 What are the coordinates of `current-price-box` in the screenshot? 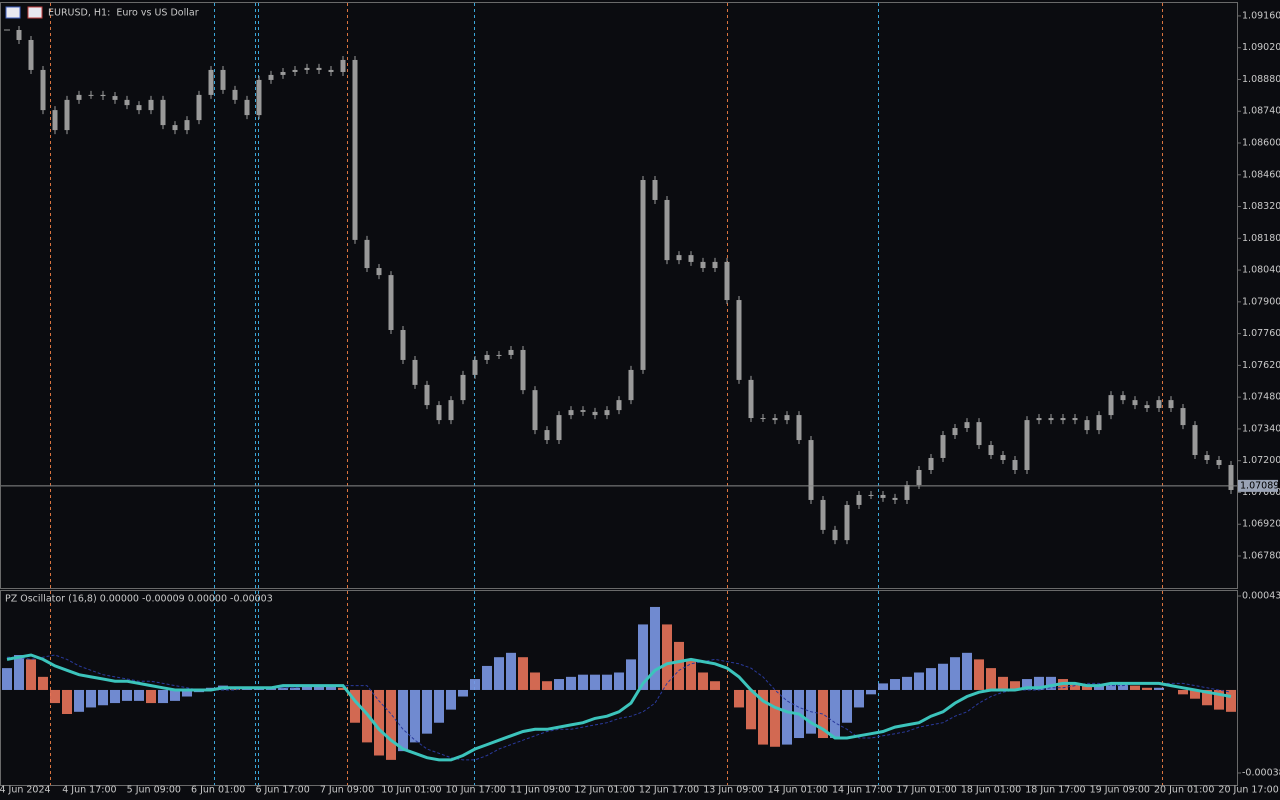 It's located at (1258, 485).